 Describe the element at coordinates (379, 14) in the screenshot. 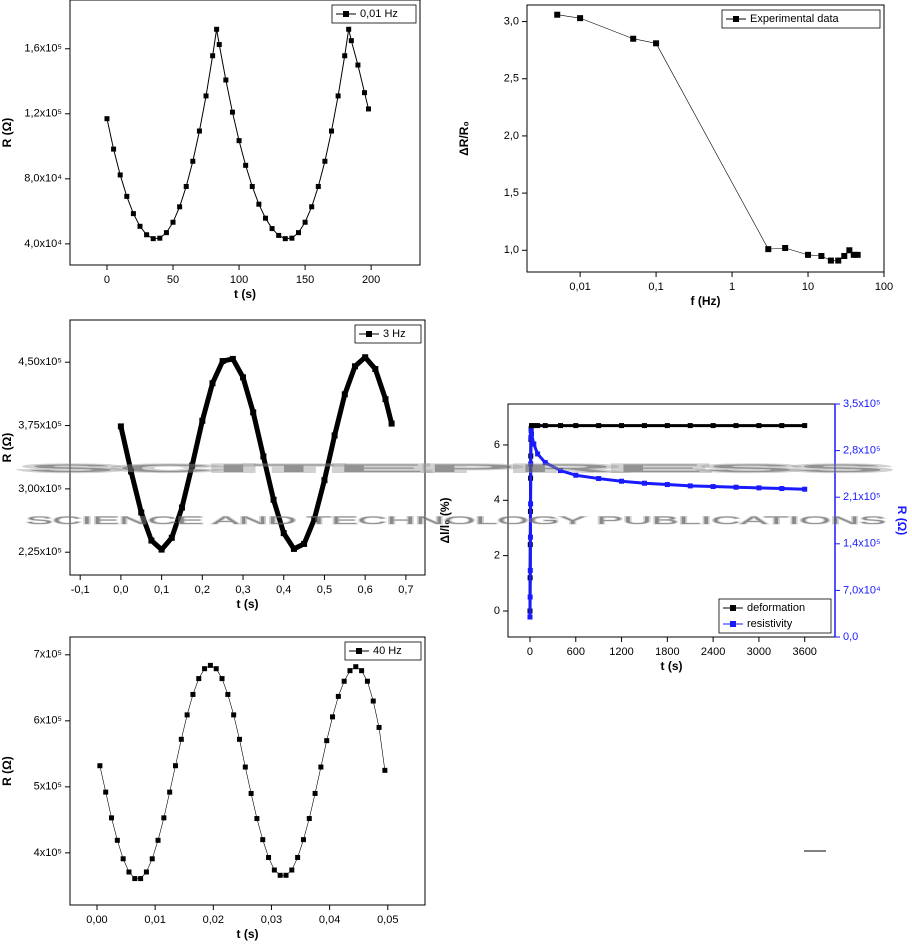

I see `legend-label: 0,01 Hz` at that location.